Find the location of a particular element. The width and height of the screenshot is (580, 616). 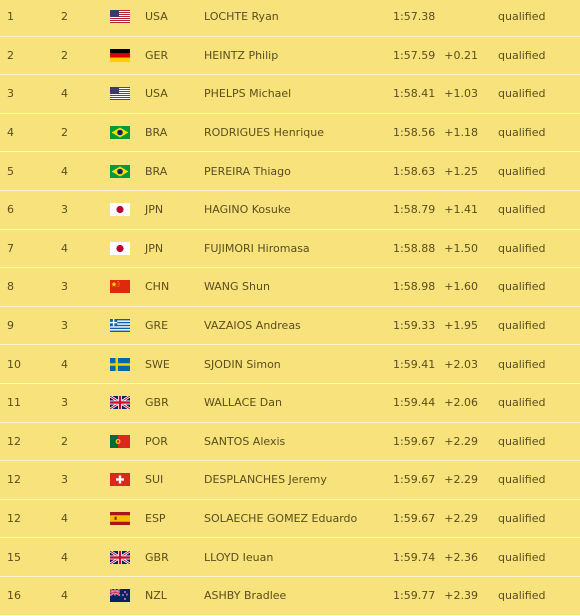

rank-cell: 6 is located at coordinates (10, 210).